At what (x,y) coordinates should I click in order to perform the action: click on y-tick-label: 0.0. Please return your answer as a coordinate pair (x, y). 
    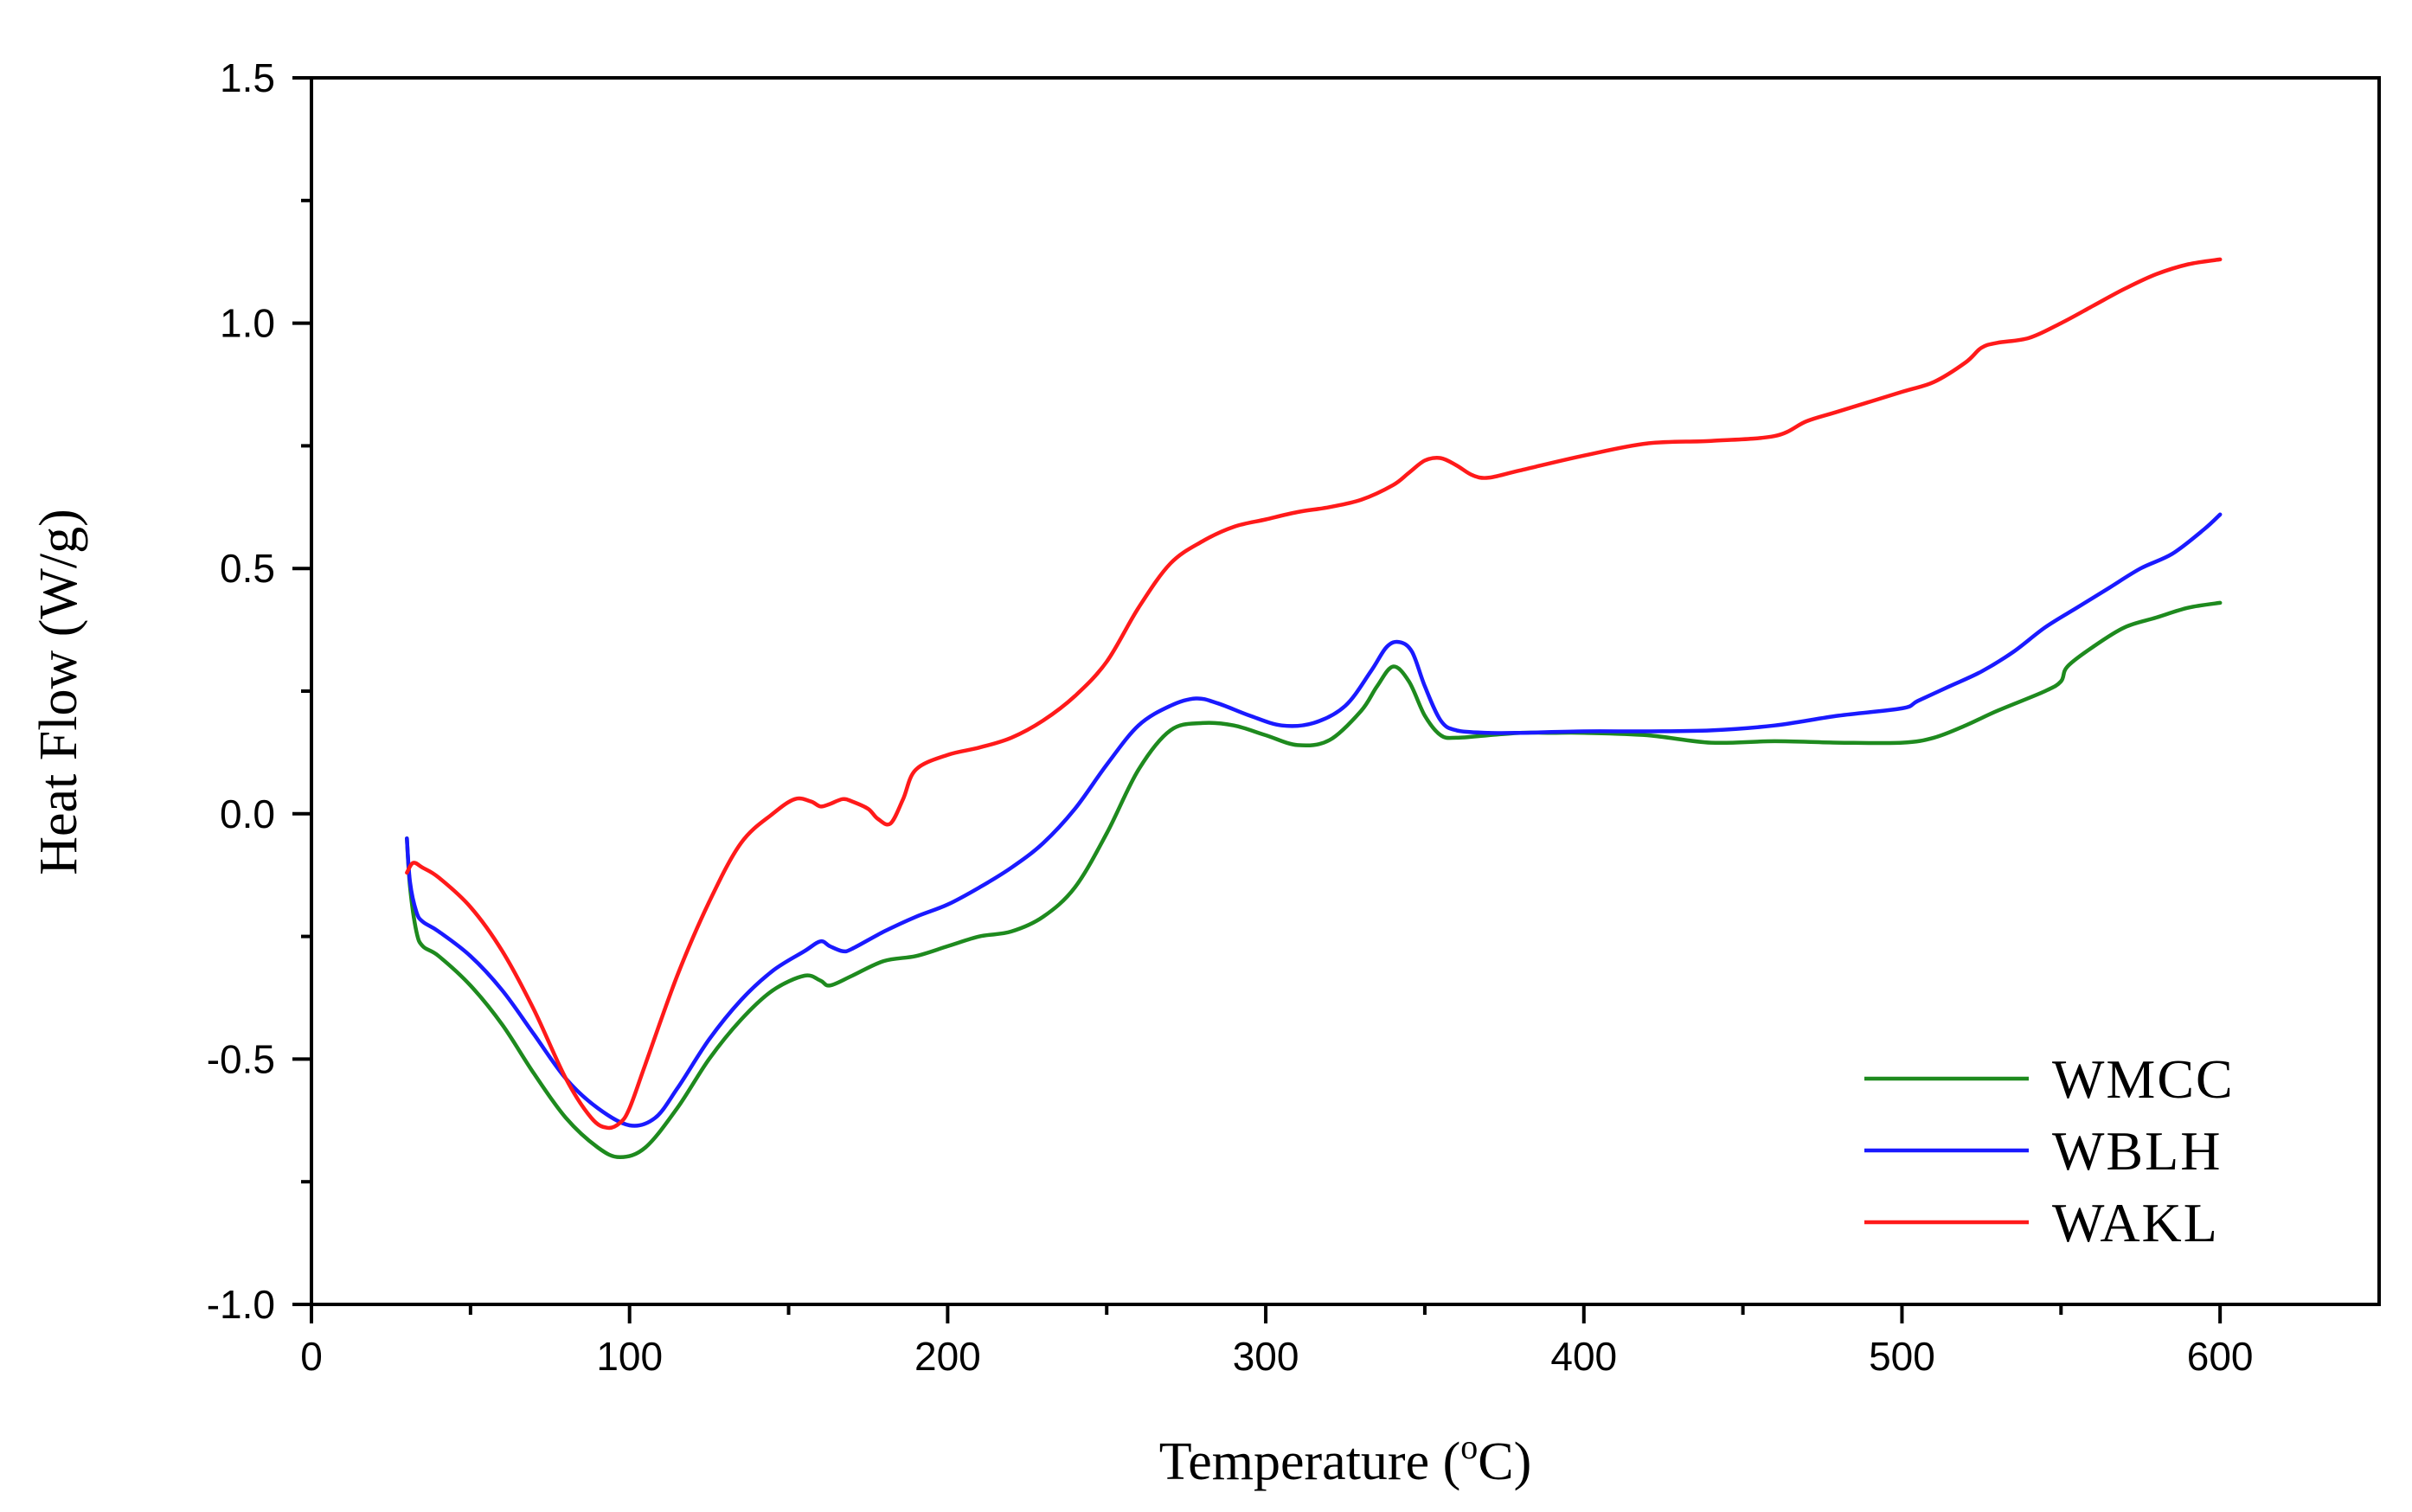
    Looking at the image, I should click on (247, 813).